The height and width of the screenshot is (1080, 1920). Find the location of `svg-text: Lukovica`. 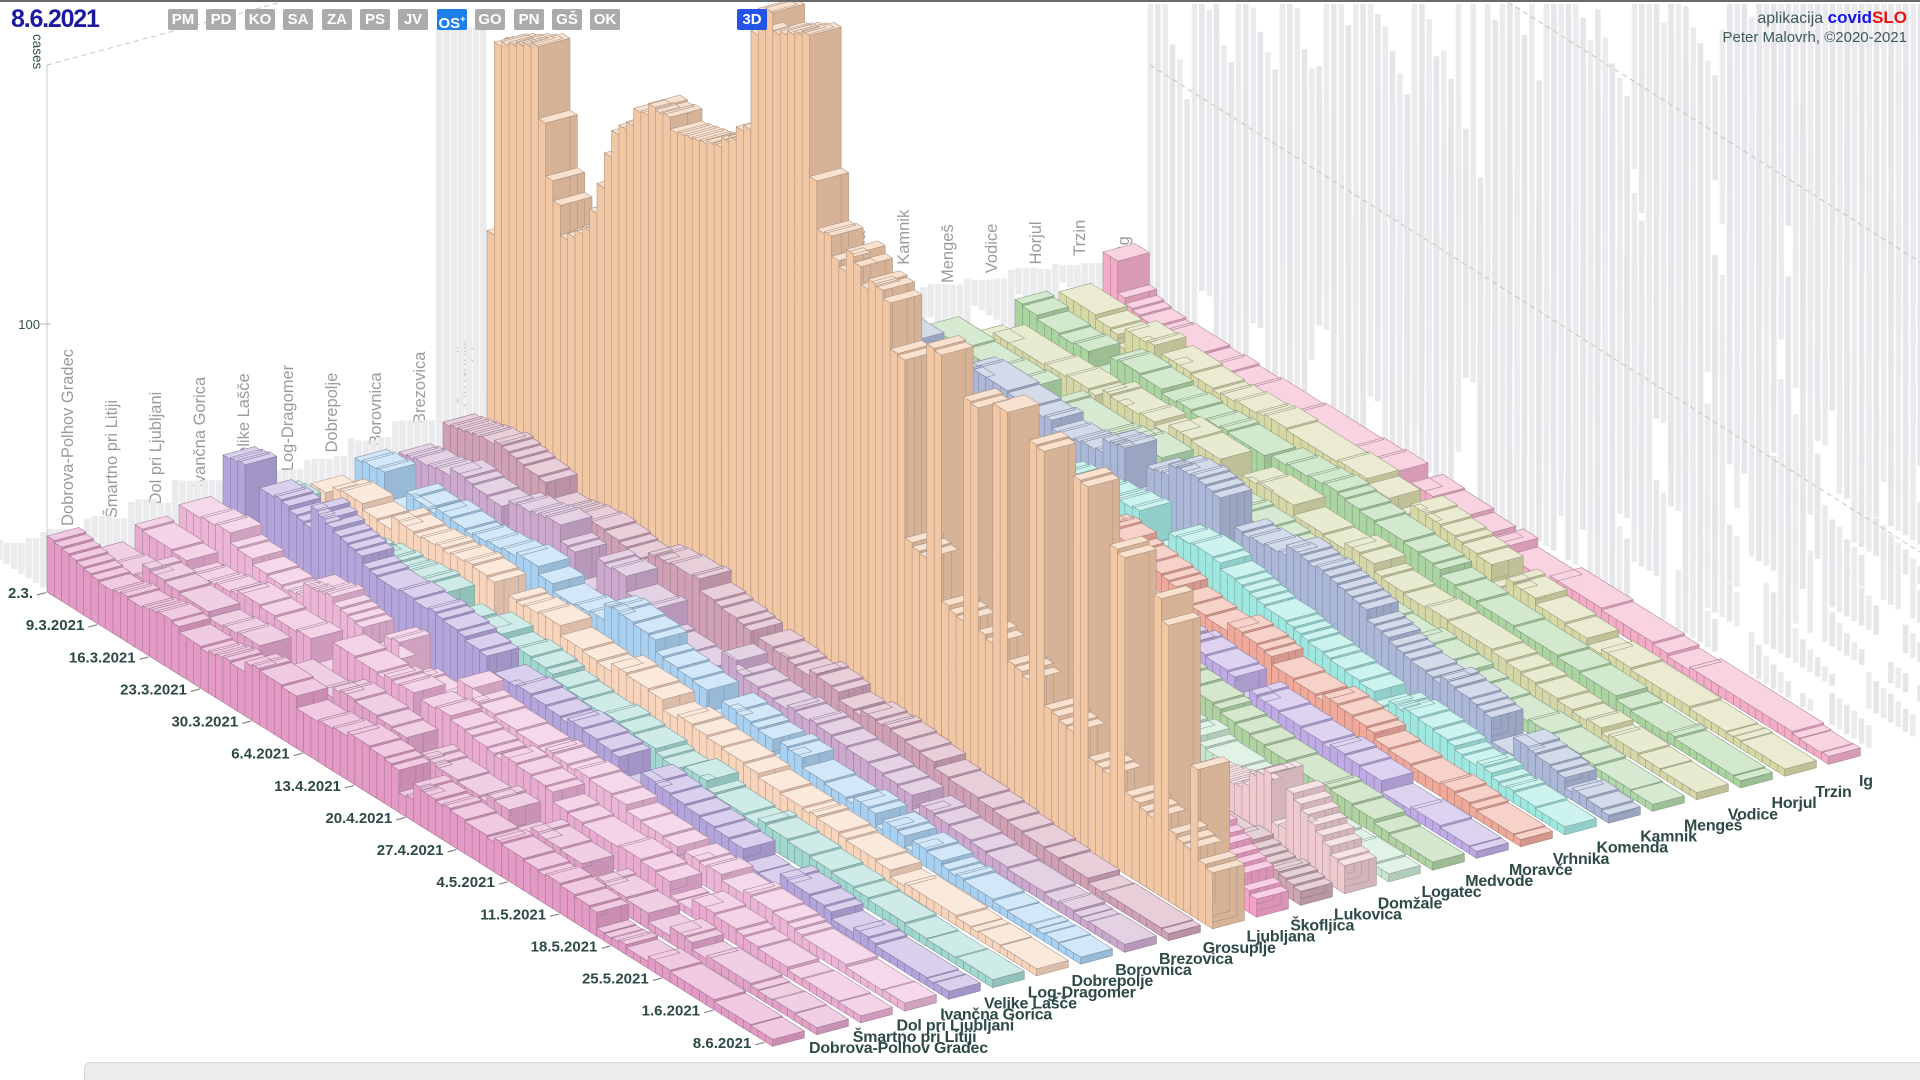

svg-text: Lukovica is located at coordinates (1368, 914).